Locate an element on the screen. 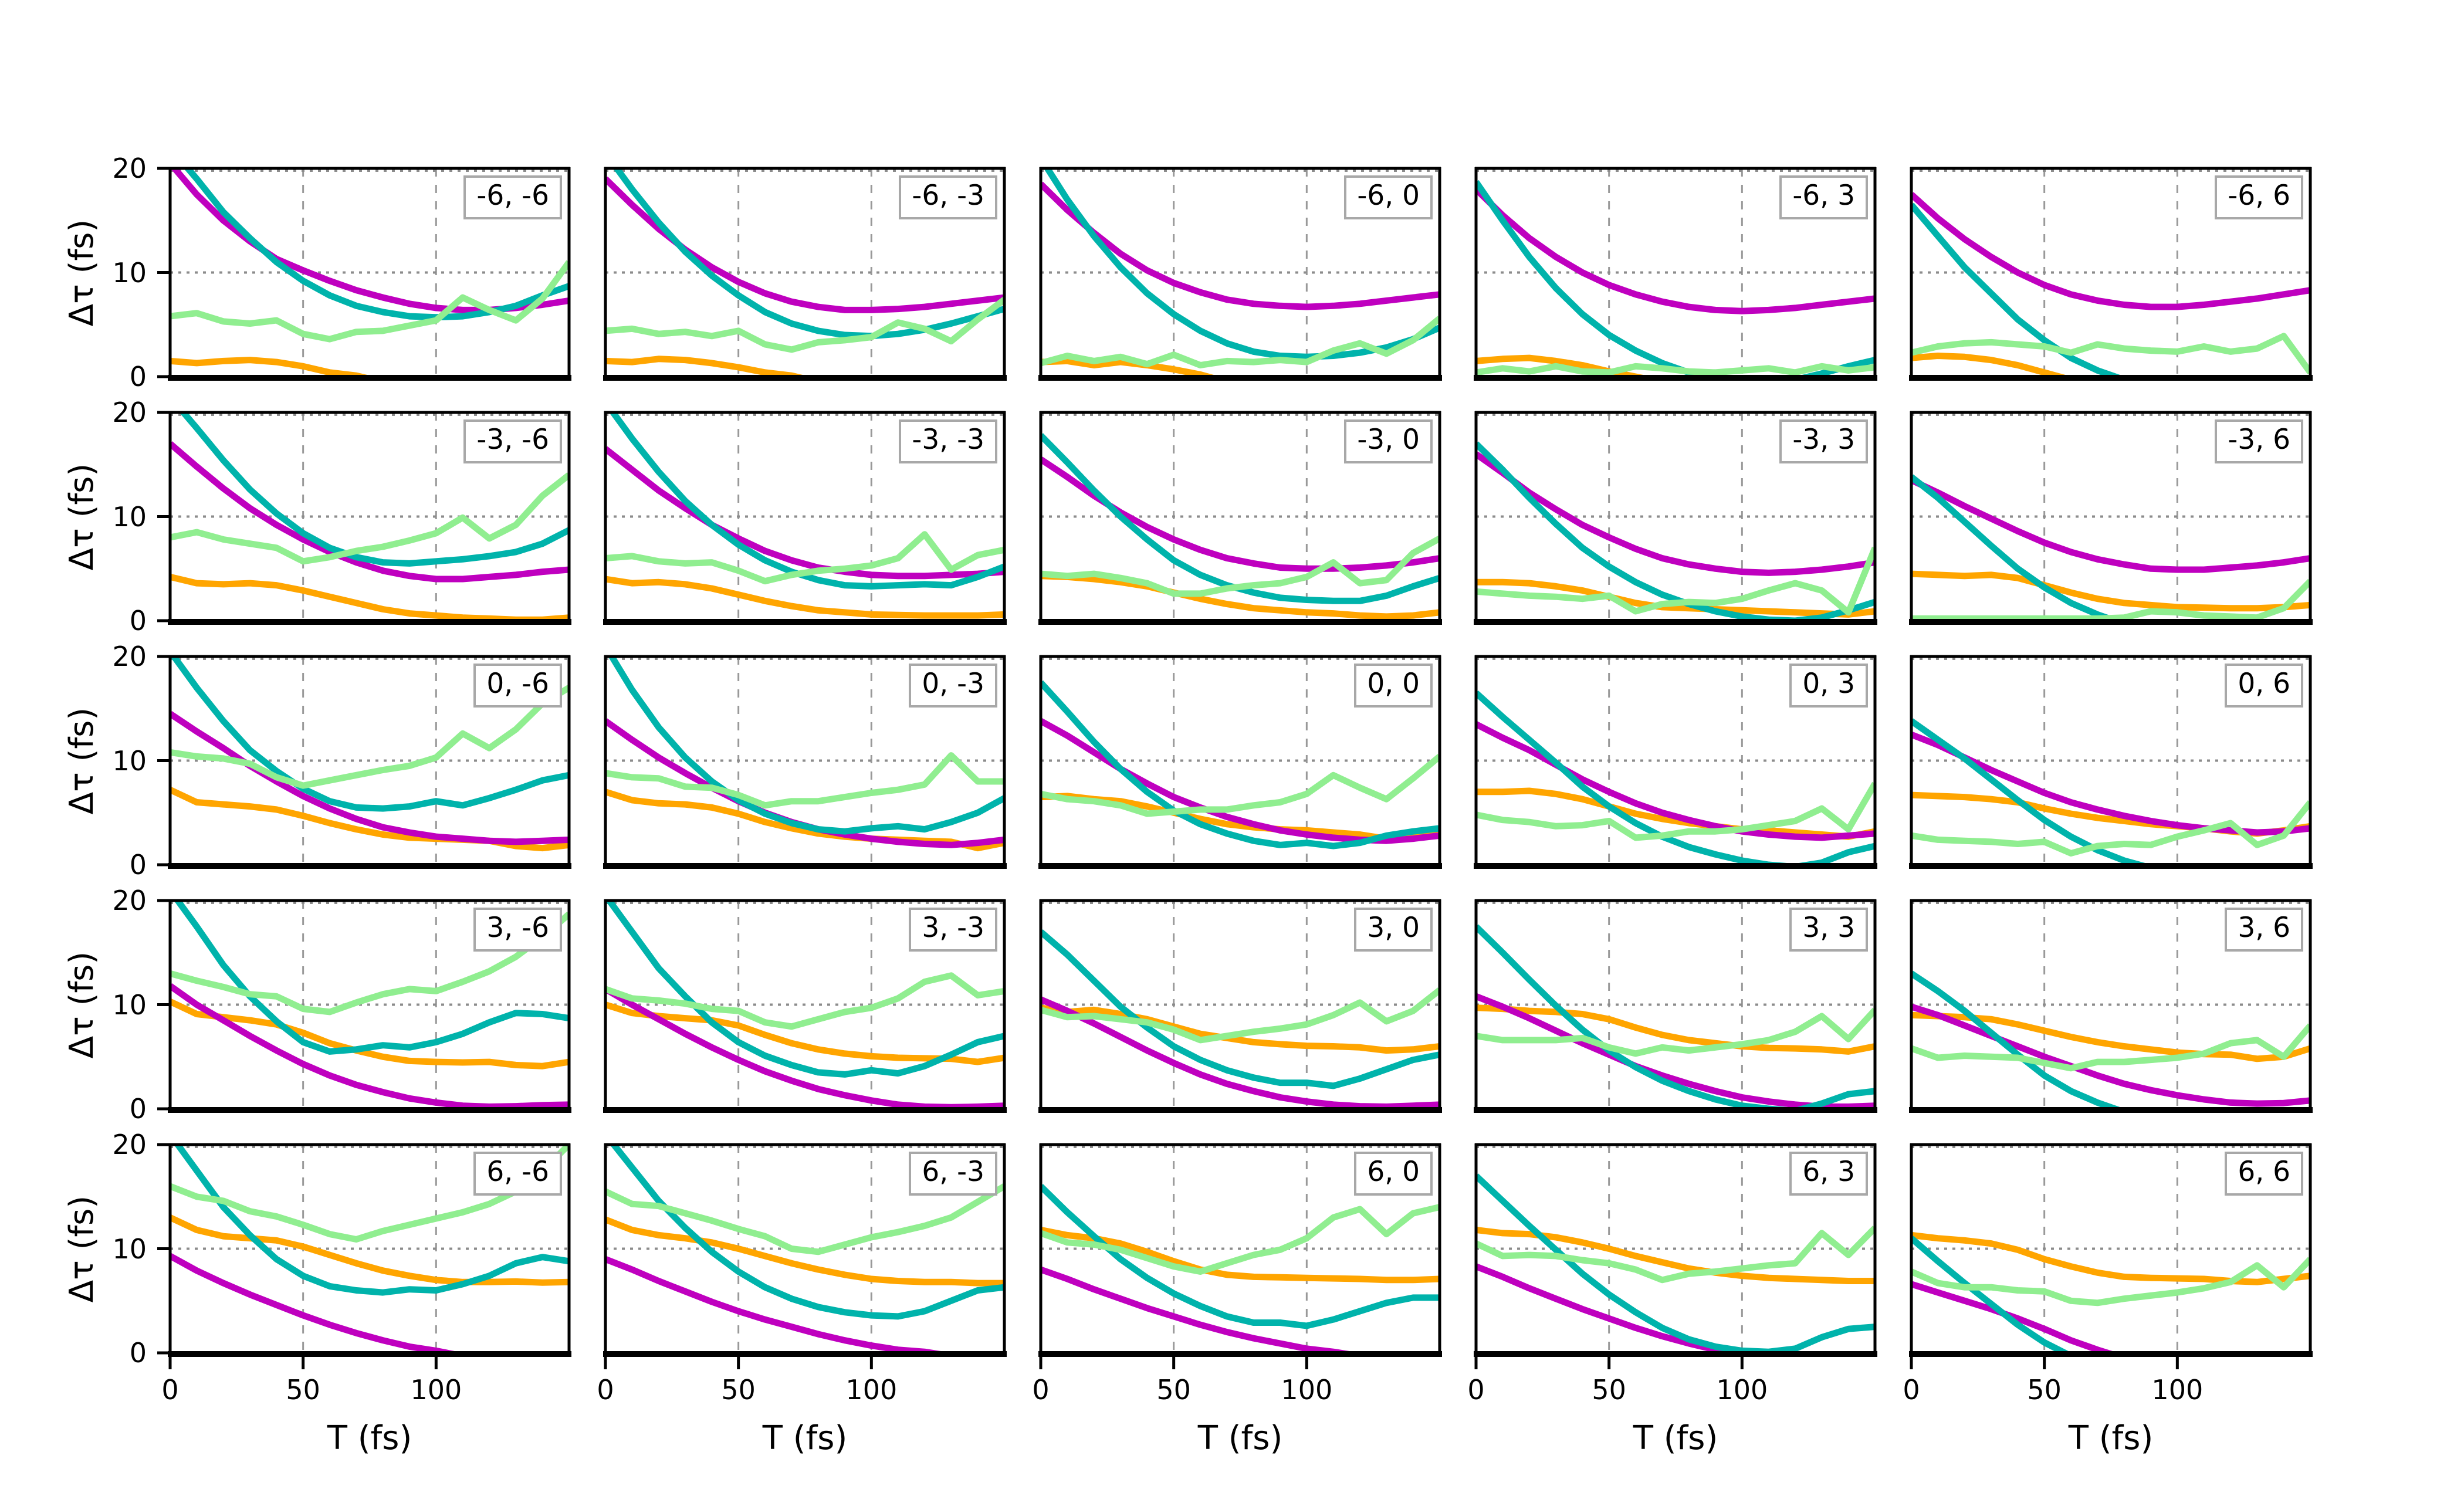 The height and width of the screenshot is (1496, 2464). subplot-17: 3, 0 is located at coordinates (1240, 1006).